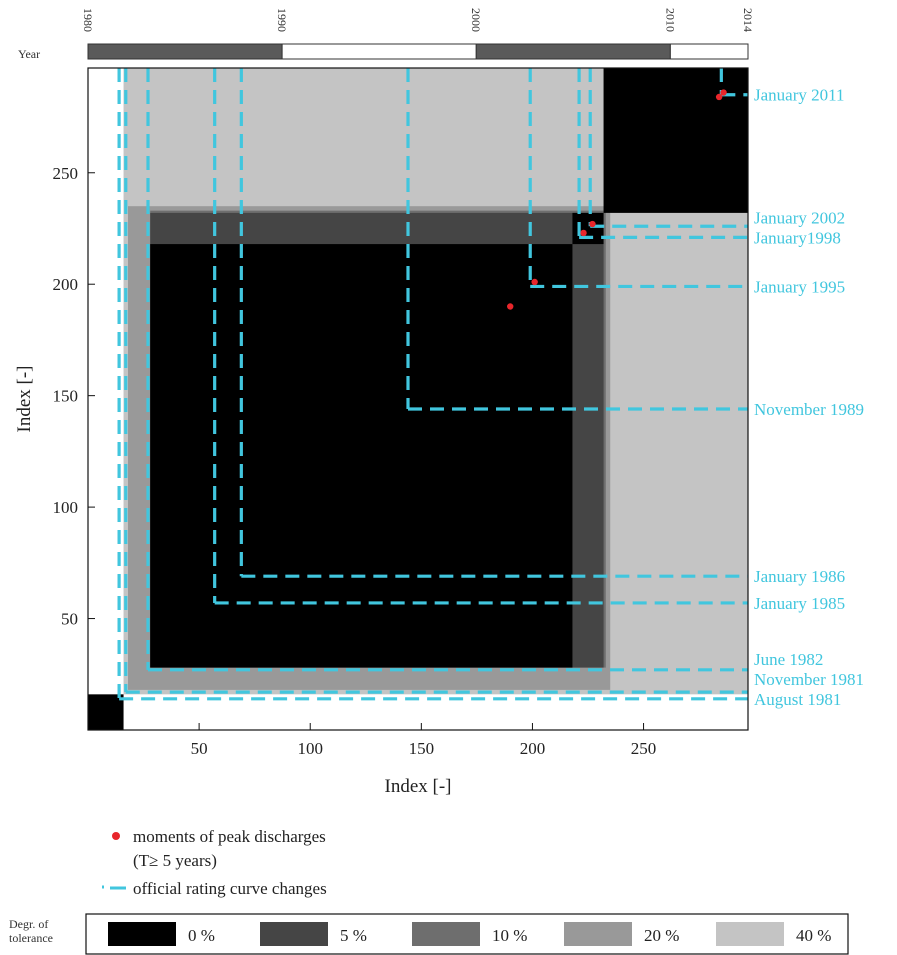 The height and width of the screenshot is (955, 897). Describe the element at coordinates (509, 935) in the screenshot. I see `tolerance-label: 10 %` at that location.